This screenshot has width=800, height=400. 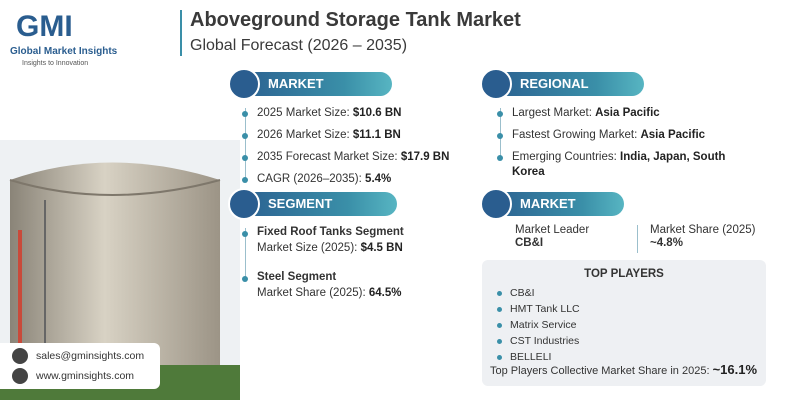 What do you see at coordinates (385, 293) in the screenshot?
I see `value: 64.5%` at bounding box center [385, 293].